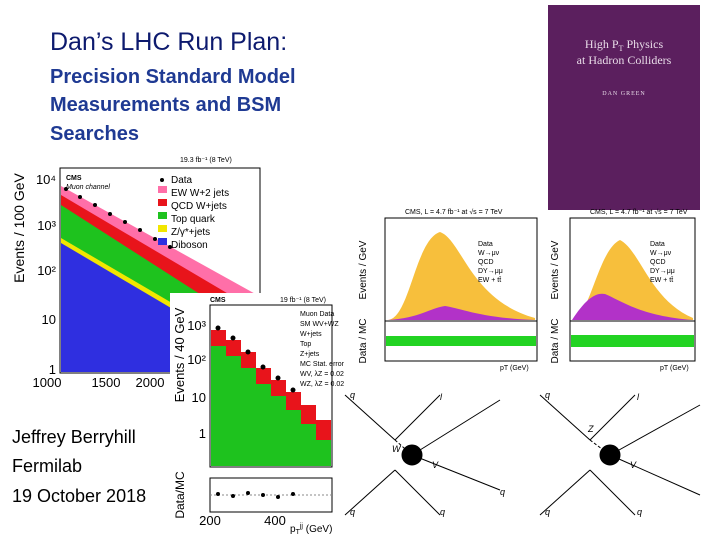 The height and width of the screenshot is (540, 720). I want to click on x-label-sub: T, so click(298, 532).